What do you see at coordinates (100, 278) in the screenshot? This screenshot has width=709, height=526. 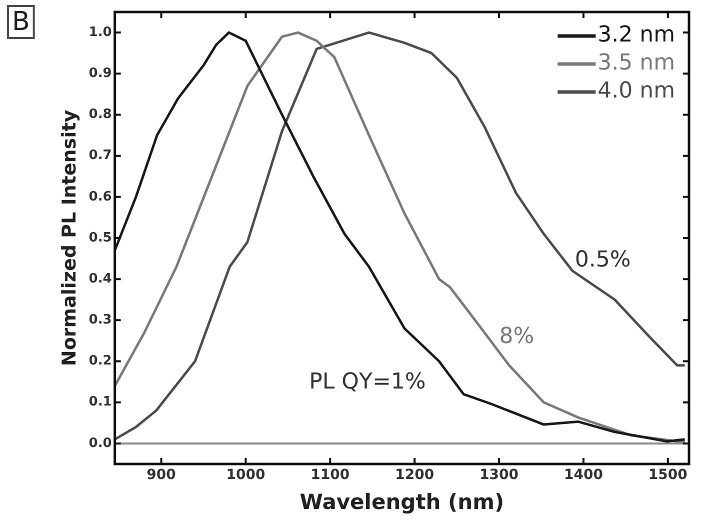 I see `y-tick-label: 0.4` at bounding box center [100, 278].